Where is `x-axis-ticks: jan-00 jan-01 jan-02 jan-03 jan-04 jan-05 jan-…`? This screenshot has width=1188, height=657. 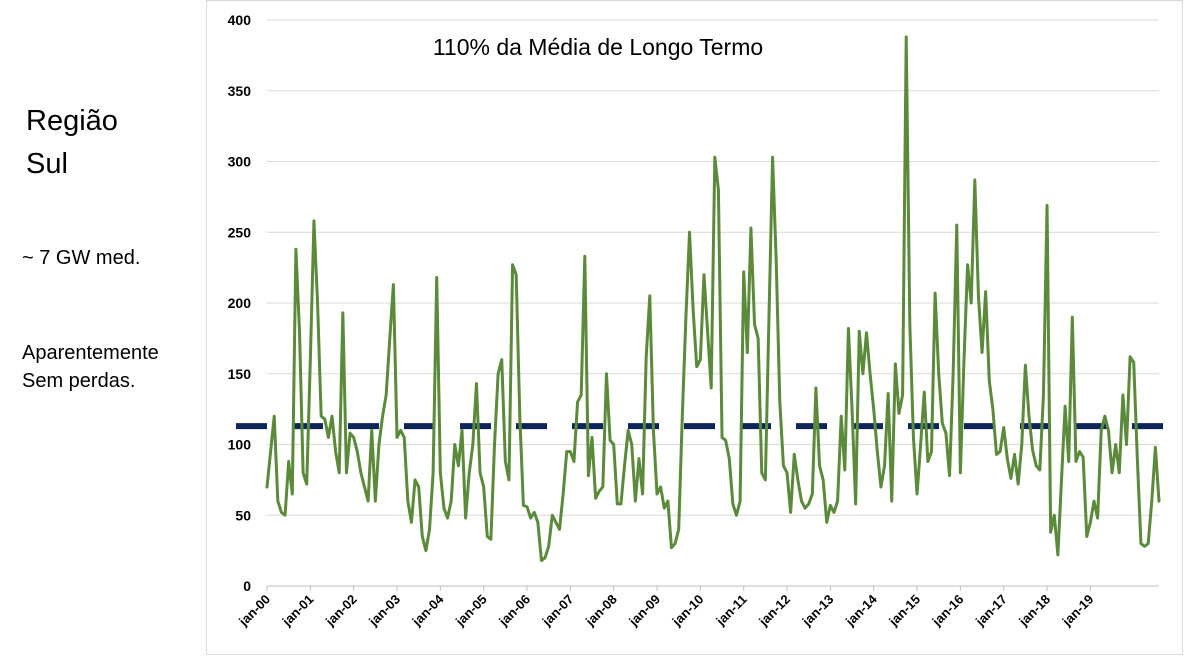 x-axis-ticks: jan-00 jan-01 jan-02 jan-03 jan-04 jan-05 jan-… is located at coordinates (666, 608).